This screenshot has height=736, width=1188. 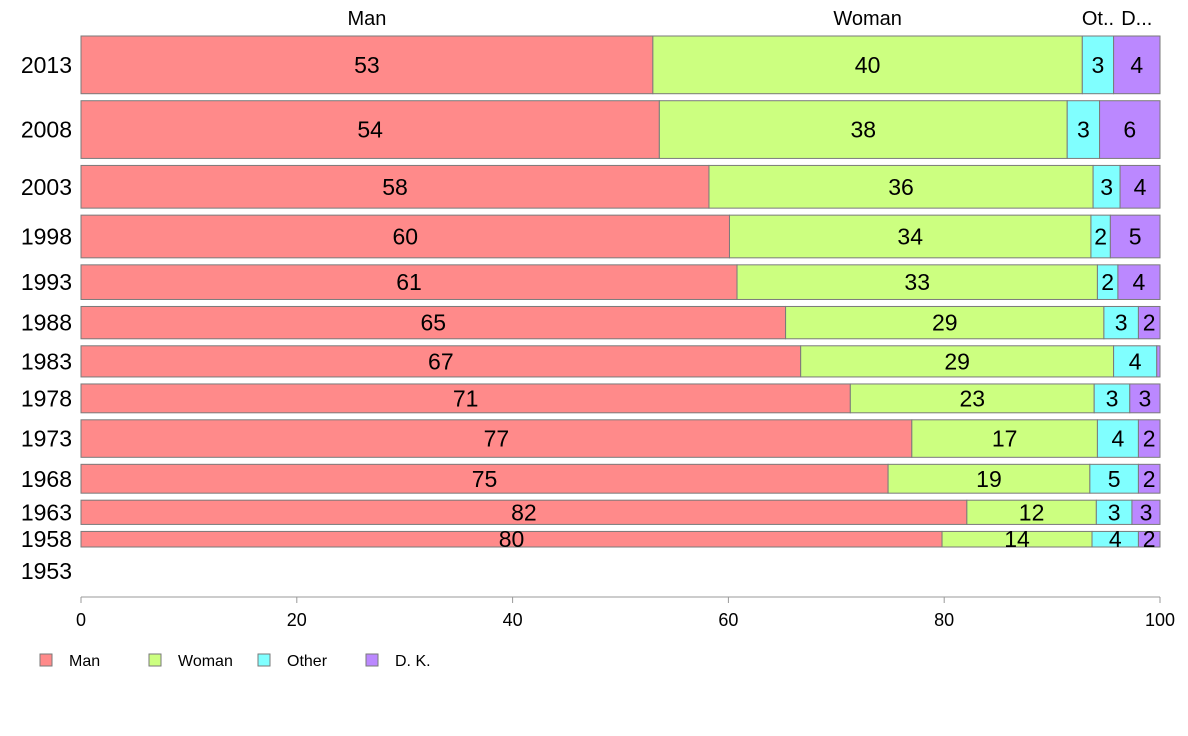 I want to click on legend-swatch-man, so click(x=46, y=660).